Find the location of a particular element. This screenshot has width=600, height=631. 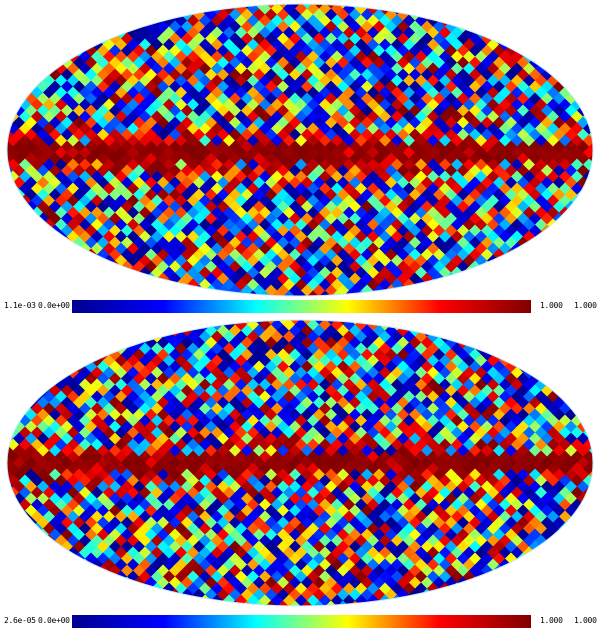

colorbar-min-label: 2.6e-05 is located at coordinates (20, 620).